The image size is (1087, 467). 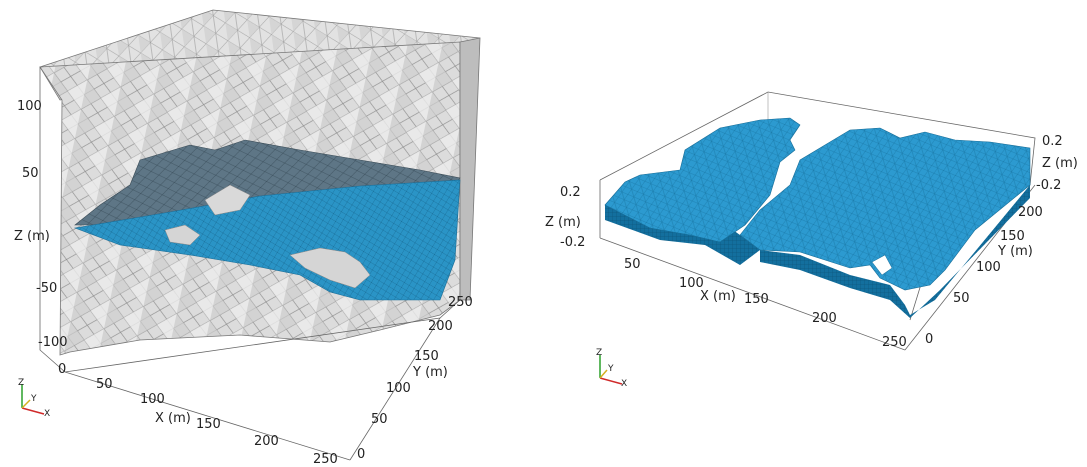 What do you see at coordinates (756, 299) in the screenshot?
I see `right-x-tick-150: 150` at bounding box center [756, 299].